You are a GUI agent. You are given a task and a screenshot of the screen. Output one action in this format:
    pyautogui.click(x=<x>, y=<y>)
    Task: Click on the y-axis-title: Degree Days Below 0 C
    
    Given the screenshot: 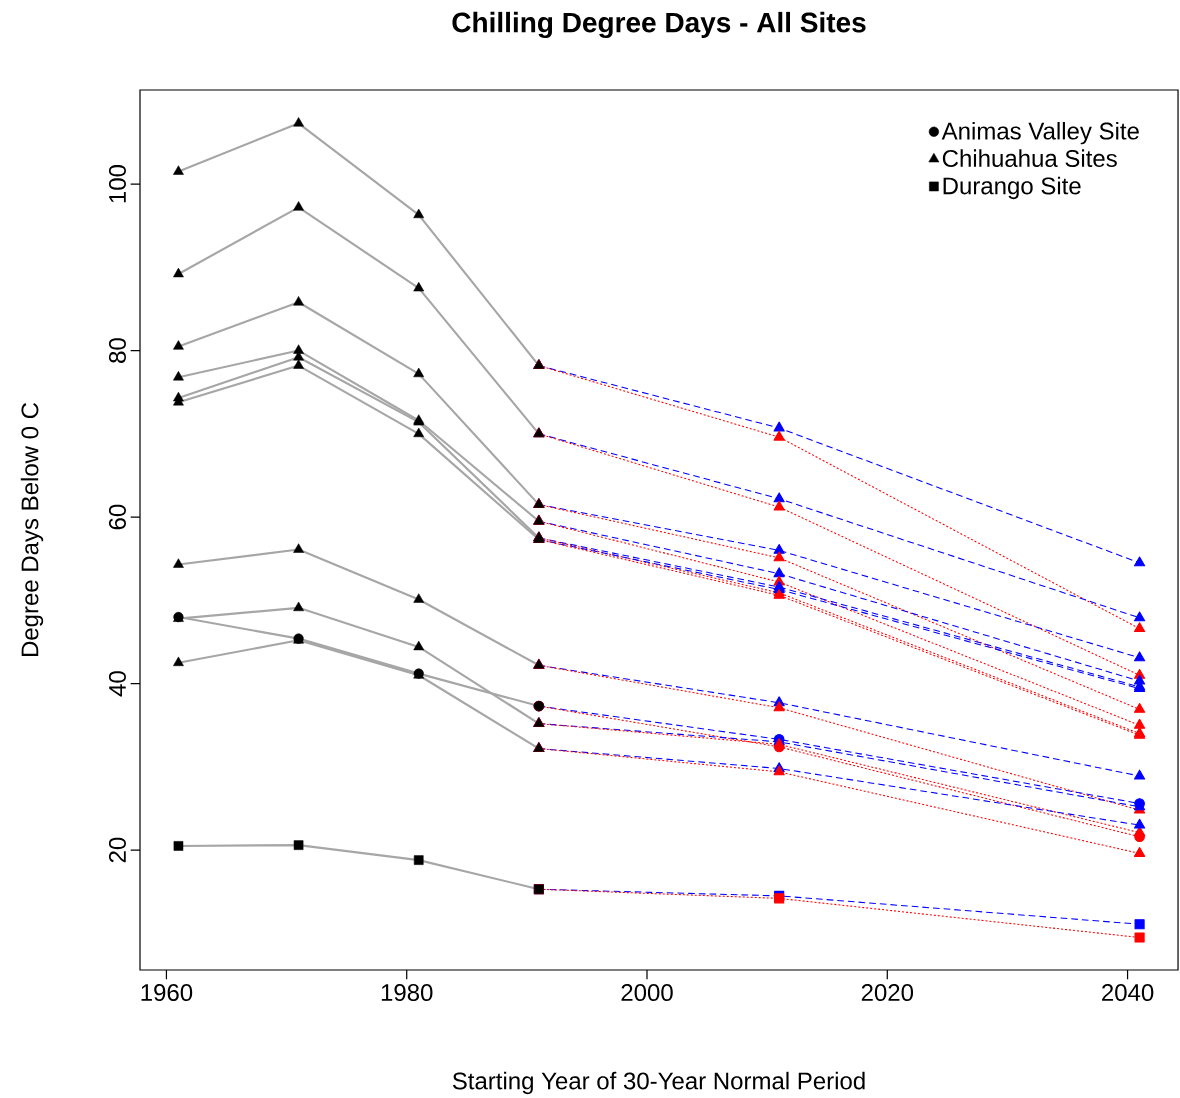 What is the action you would take?
    pyautogui.click(x=32, y=529)
    